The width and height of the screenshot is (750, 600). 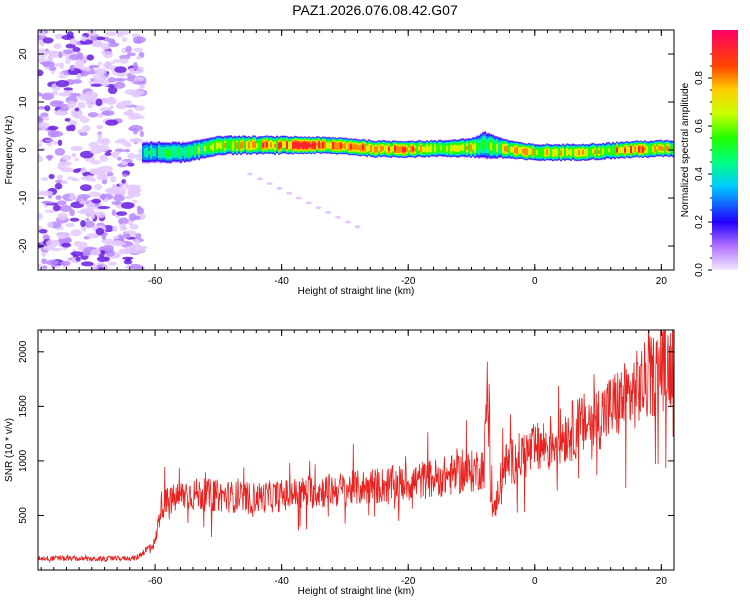 I want to click on colorbar-bar, so click(x=725, y=150).